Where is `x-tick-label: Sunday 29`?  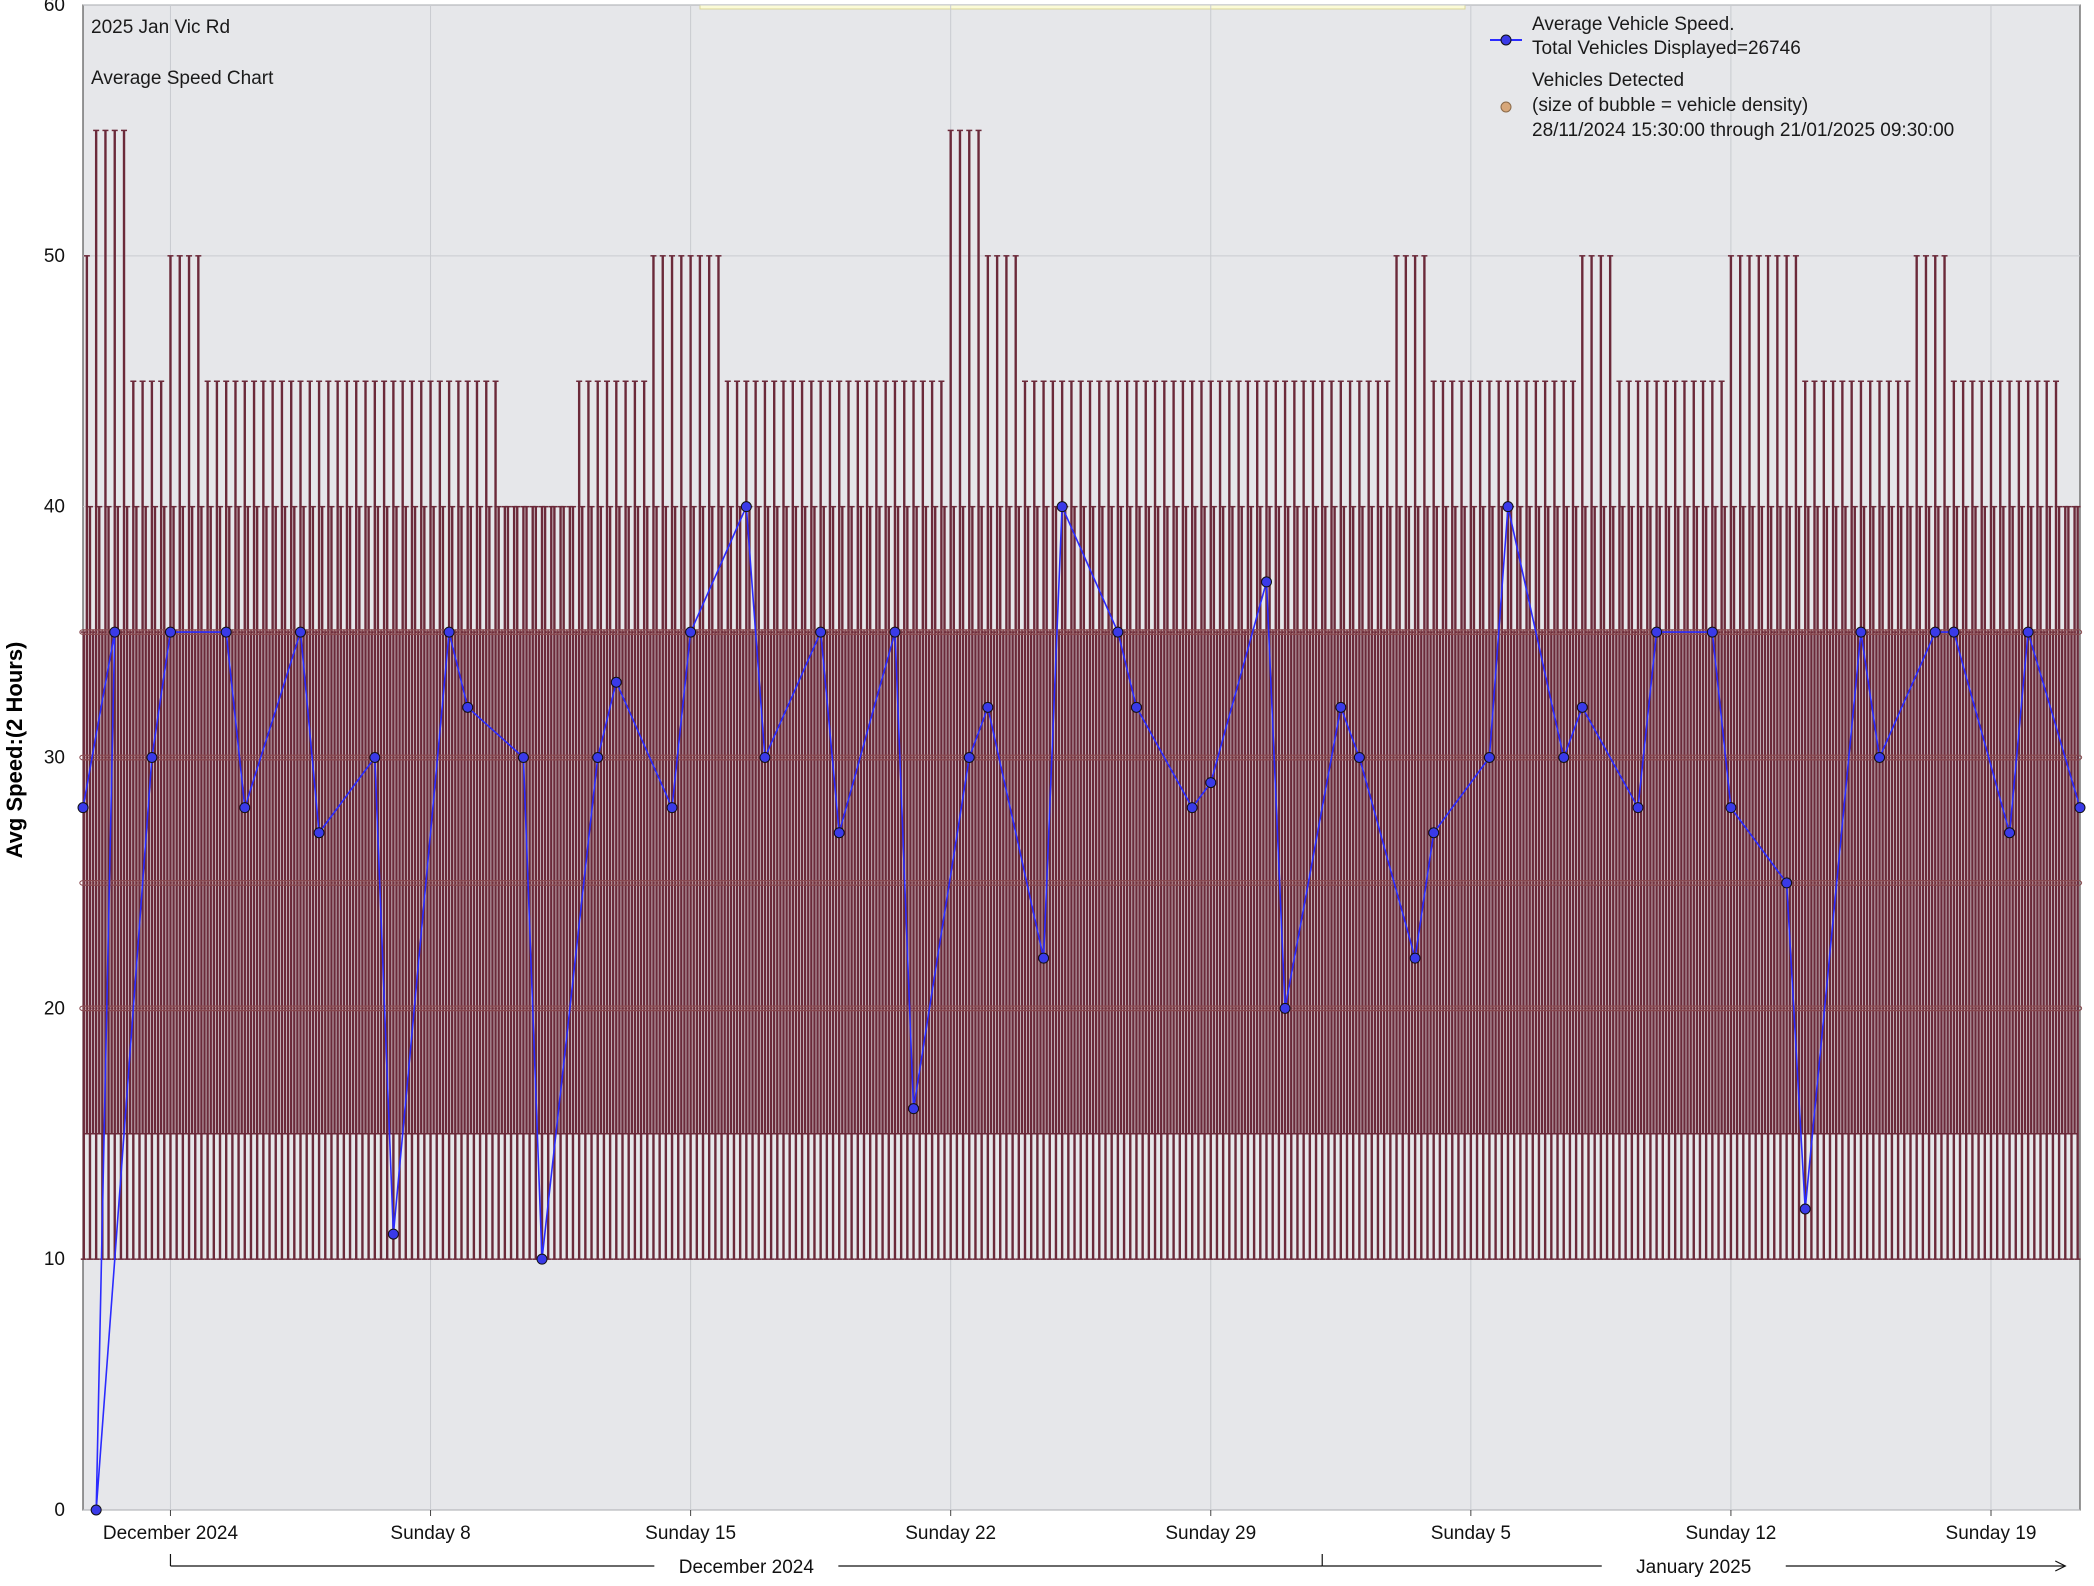 x-tick-label: Sunday 29 is located at coordinates (1210, 1533).